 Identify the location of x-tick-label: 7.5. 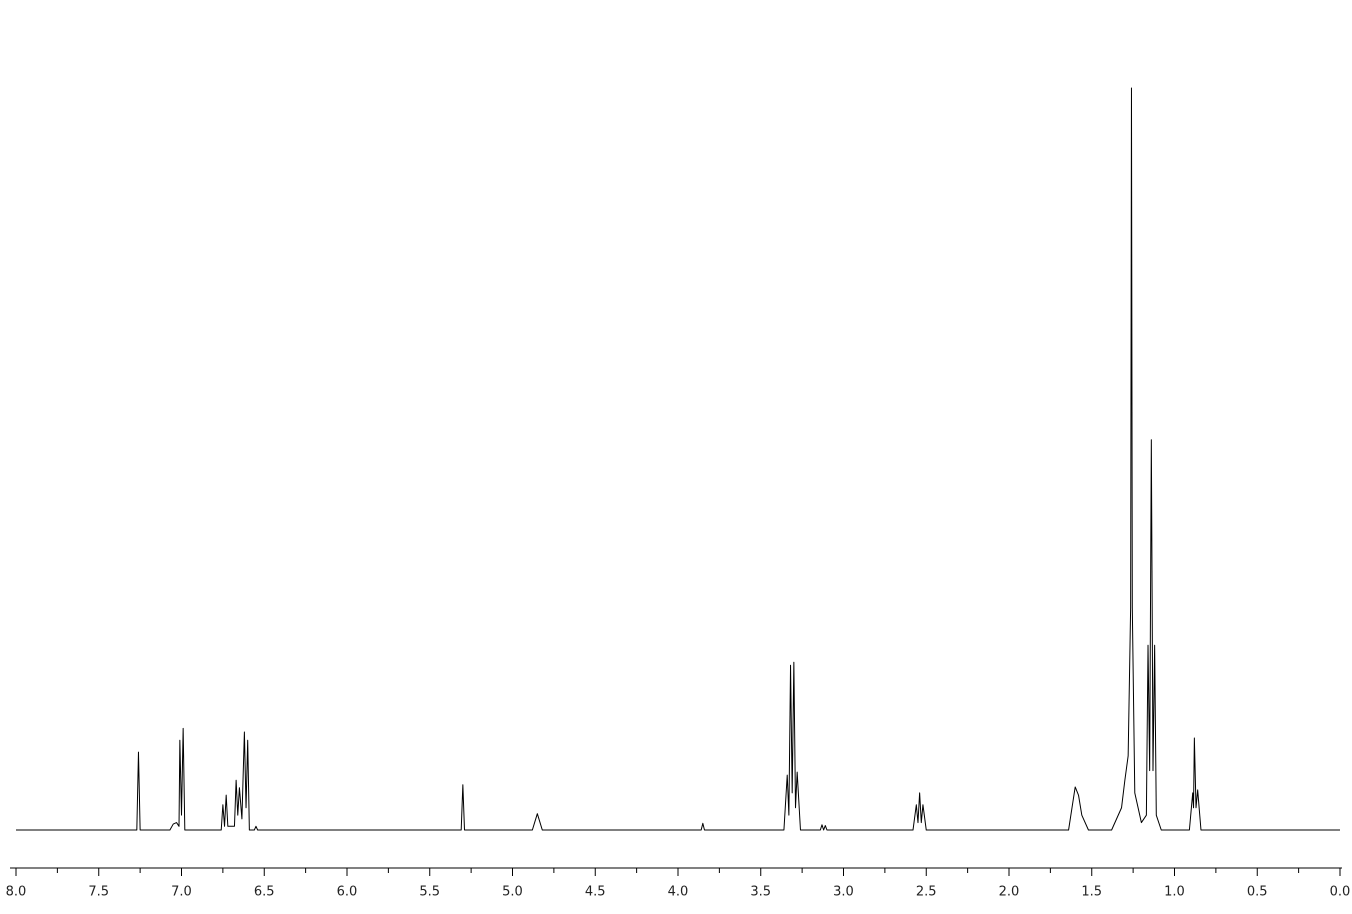
(98, 892).